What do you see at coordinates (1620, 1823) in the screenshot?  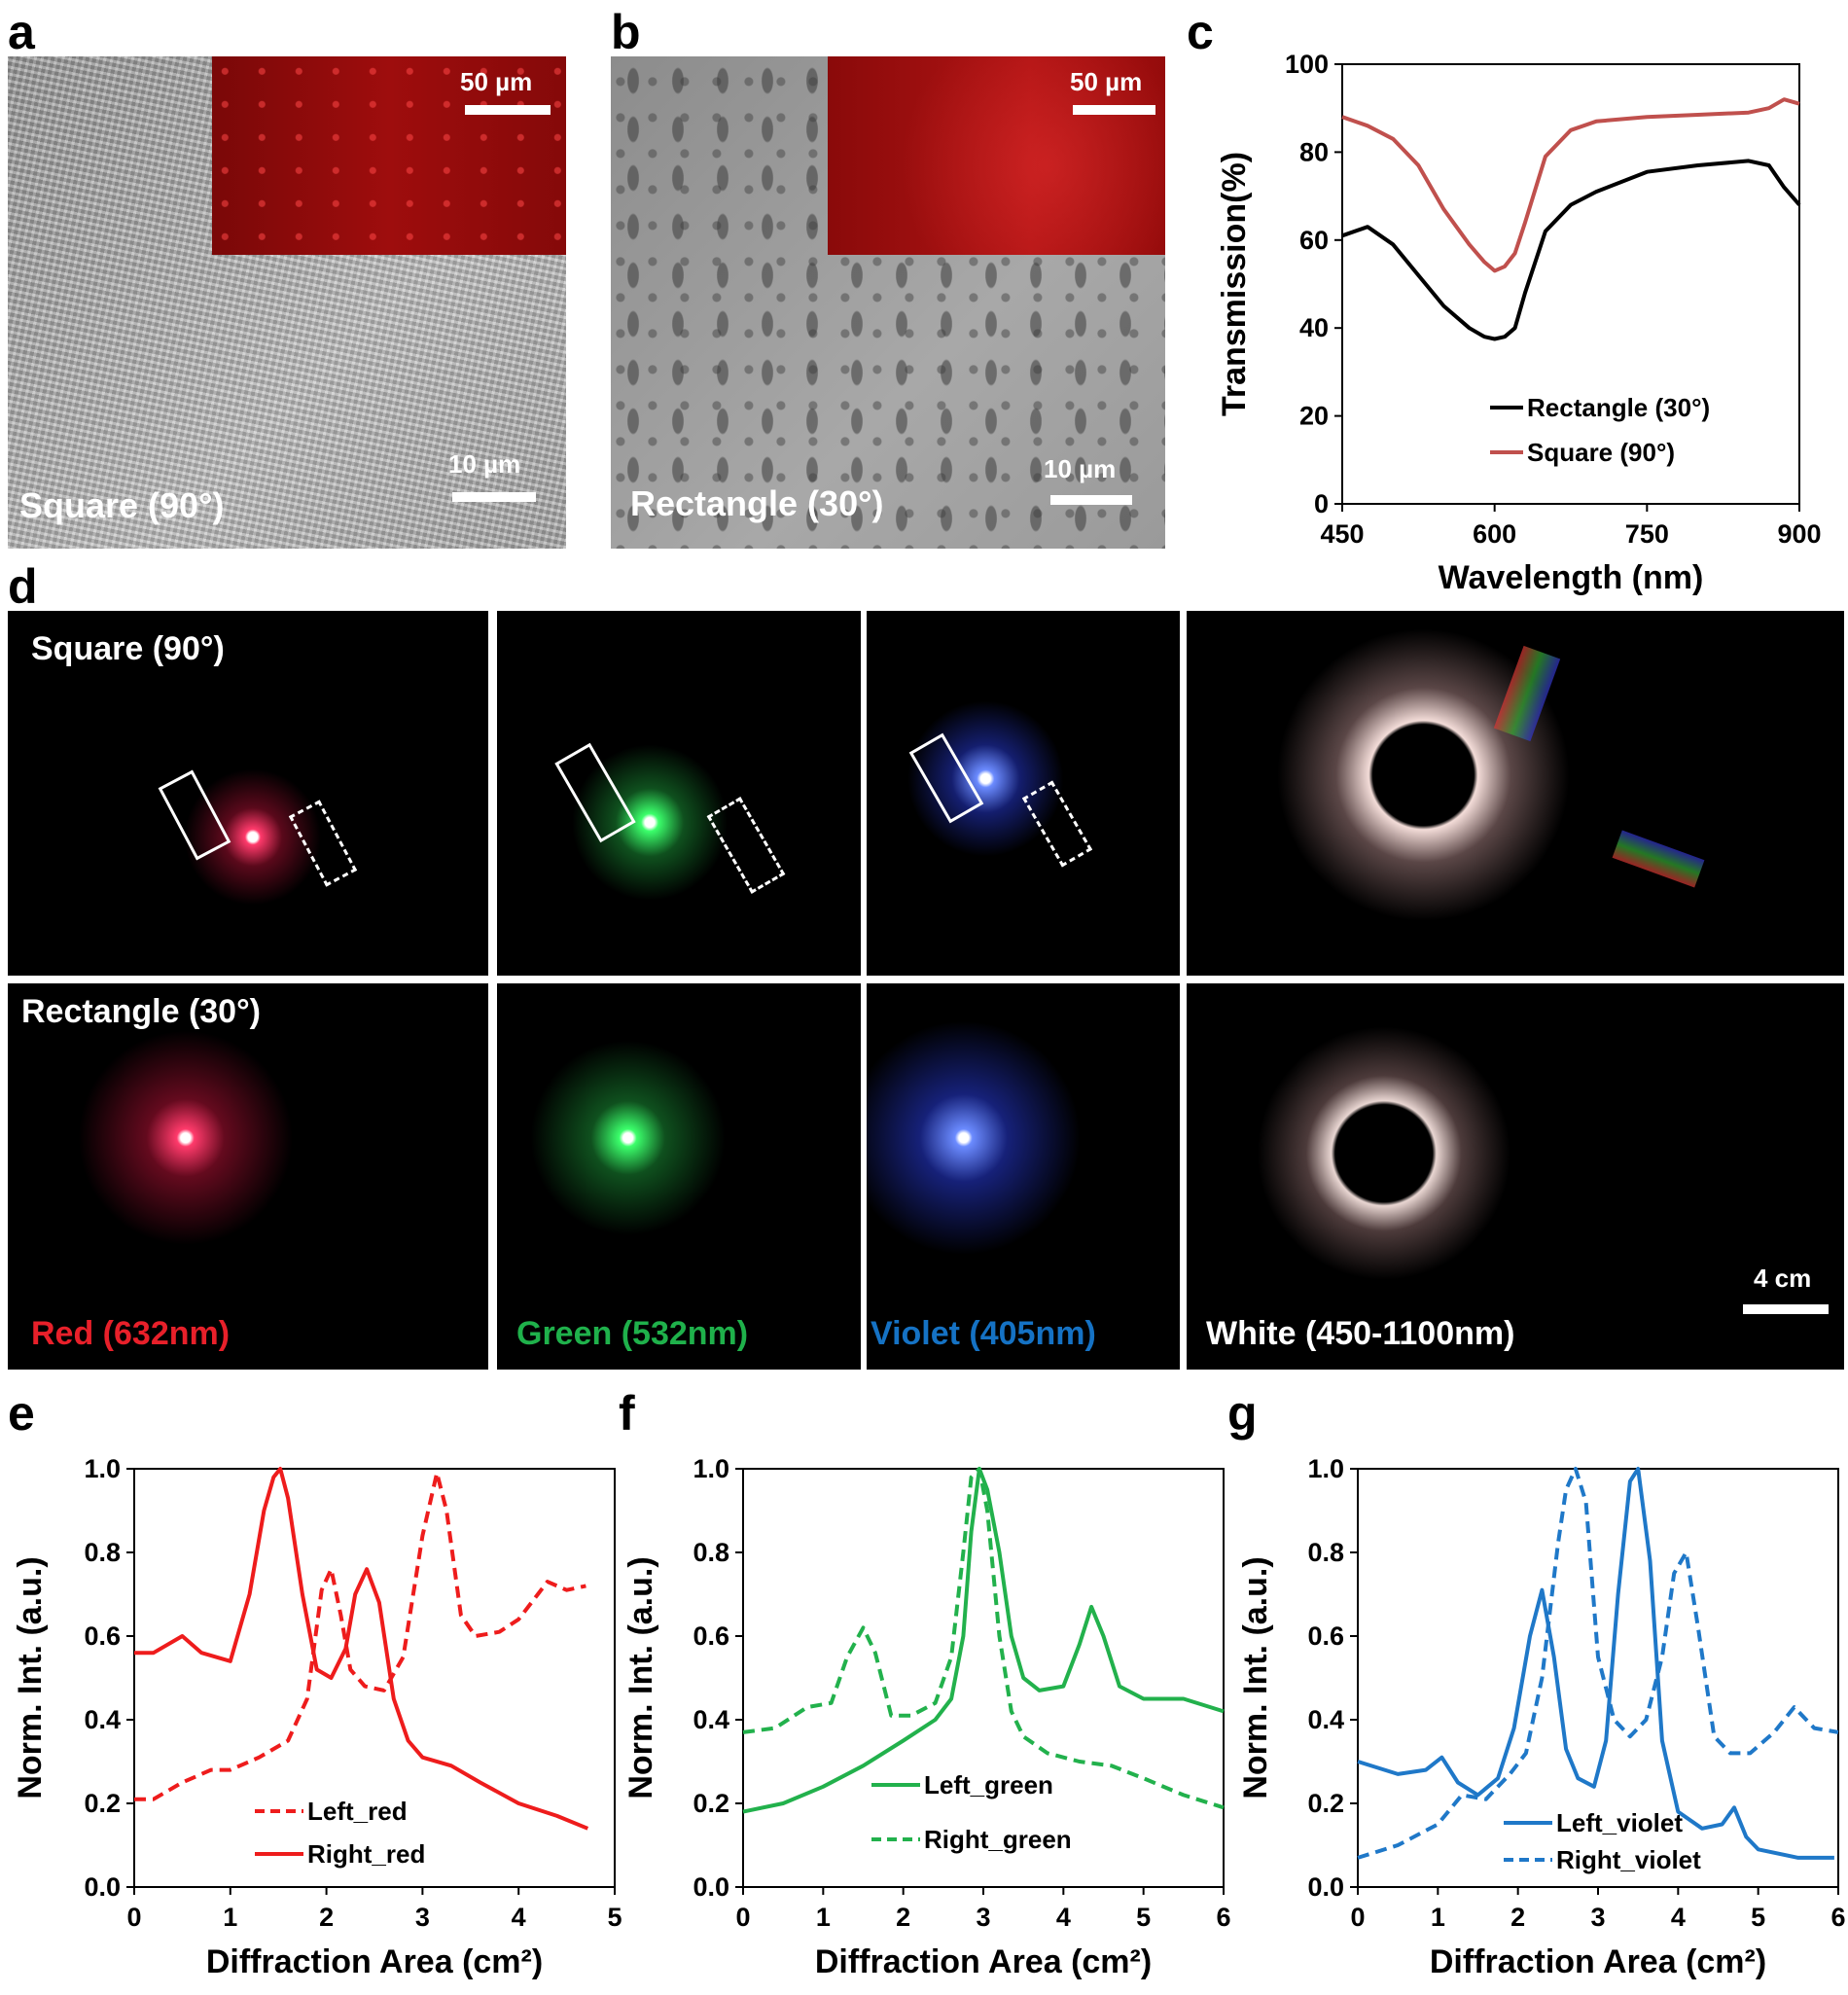 I see `legend-label: Left_violet` at bounding box center [1620, 1823].